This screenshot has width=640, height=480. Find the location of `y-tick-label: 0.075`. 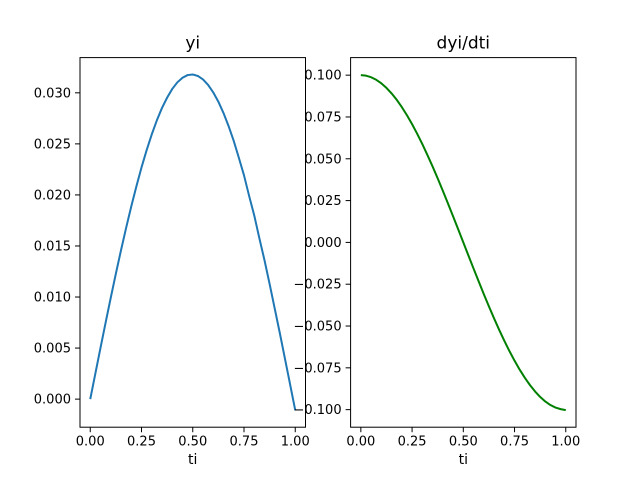

y-tick-label: 0.075 is located at coordinates (322, 117).